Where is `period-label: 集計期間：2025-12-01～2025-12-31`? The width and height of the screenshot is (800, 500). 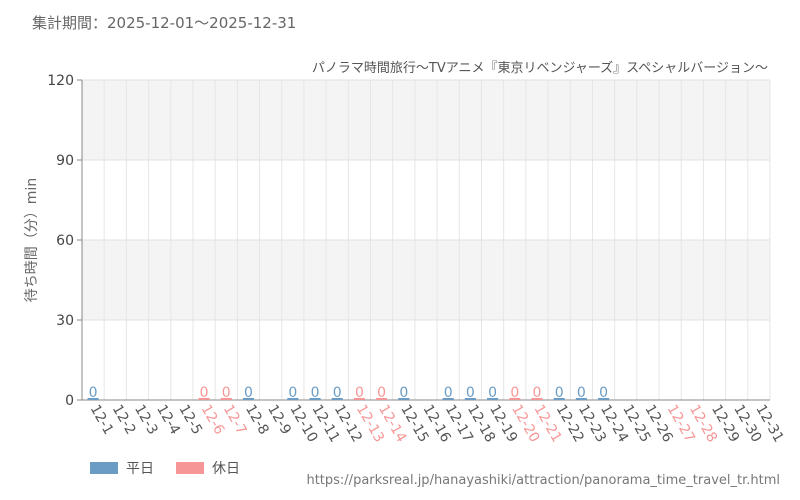 period-label: 集計期間：2025-12-01～2025-12-31 is located at coordinates (164, 23).